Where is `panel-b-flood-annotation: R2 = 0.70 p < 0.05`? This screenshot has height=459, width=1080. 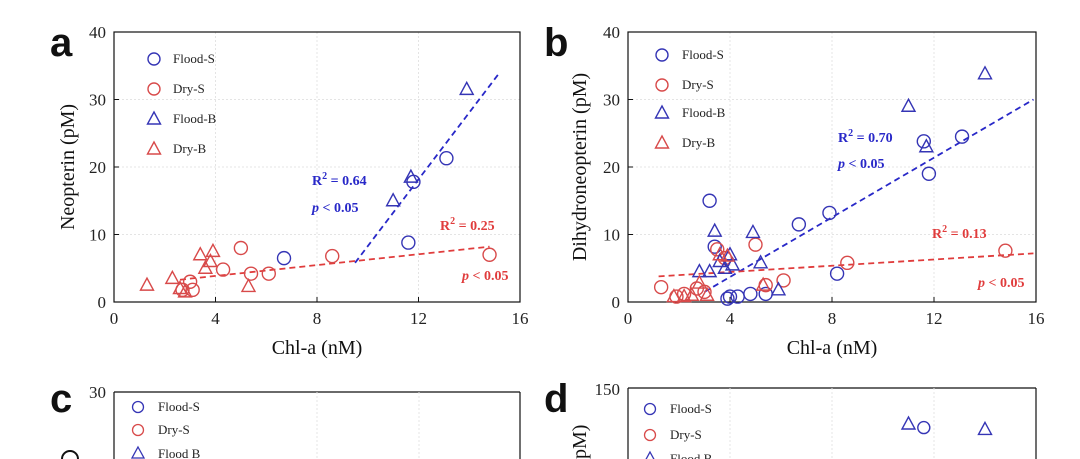
panel-b-flood-annotation: R2 = 0.70 p < 0.05 is located at coordinates (865, 150).